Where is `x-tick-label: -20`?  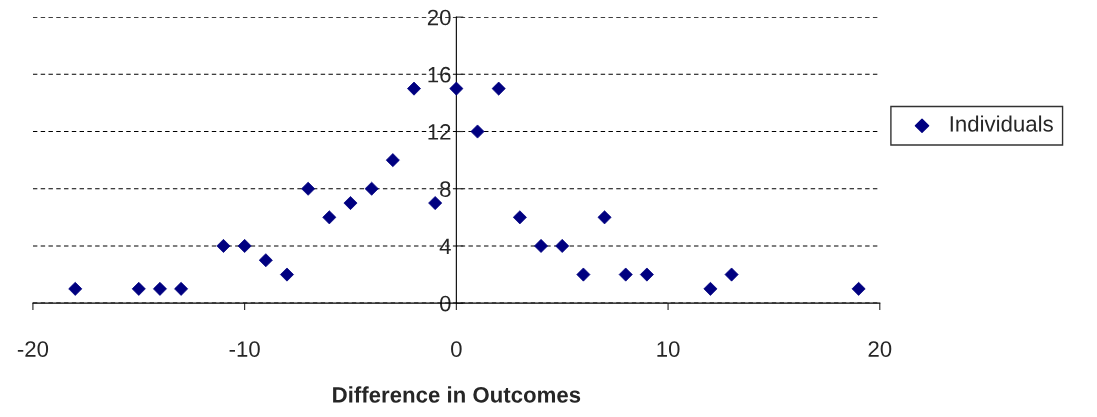
x-tick-label: -20 is located at coordinates (33, 349).